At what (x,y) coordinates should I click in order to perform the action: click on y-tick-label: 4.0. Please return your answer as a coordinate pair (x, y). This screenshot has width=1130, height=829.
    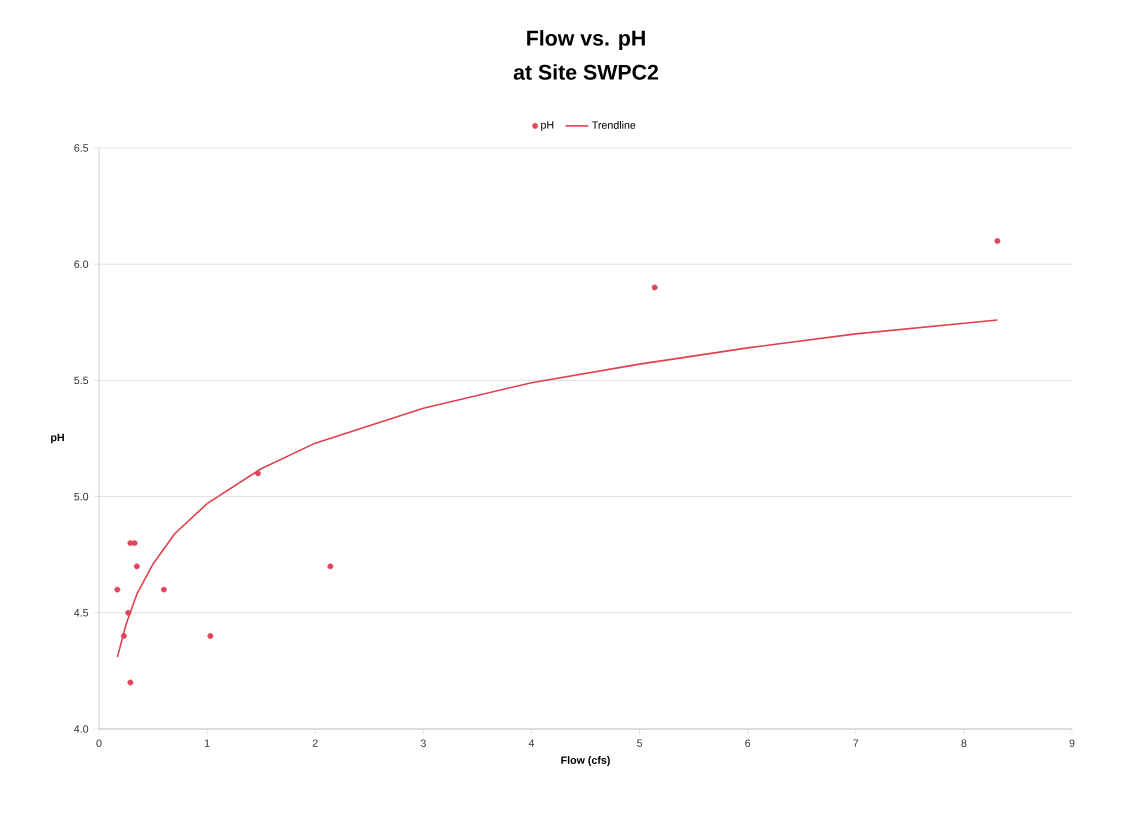
    Looking at the image, I should click on (81, 729).